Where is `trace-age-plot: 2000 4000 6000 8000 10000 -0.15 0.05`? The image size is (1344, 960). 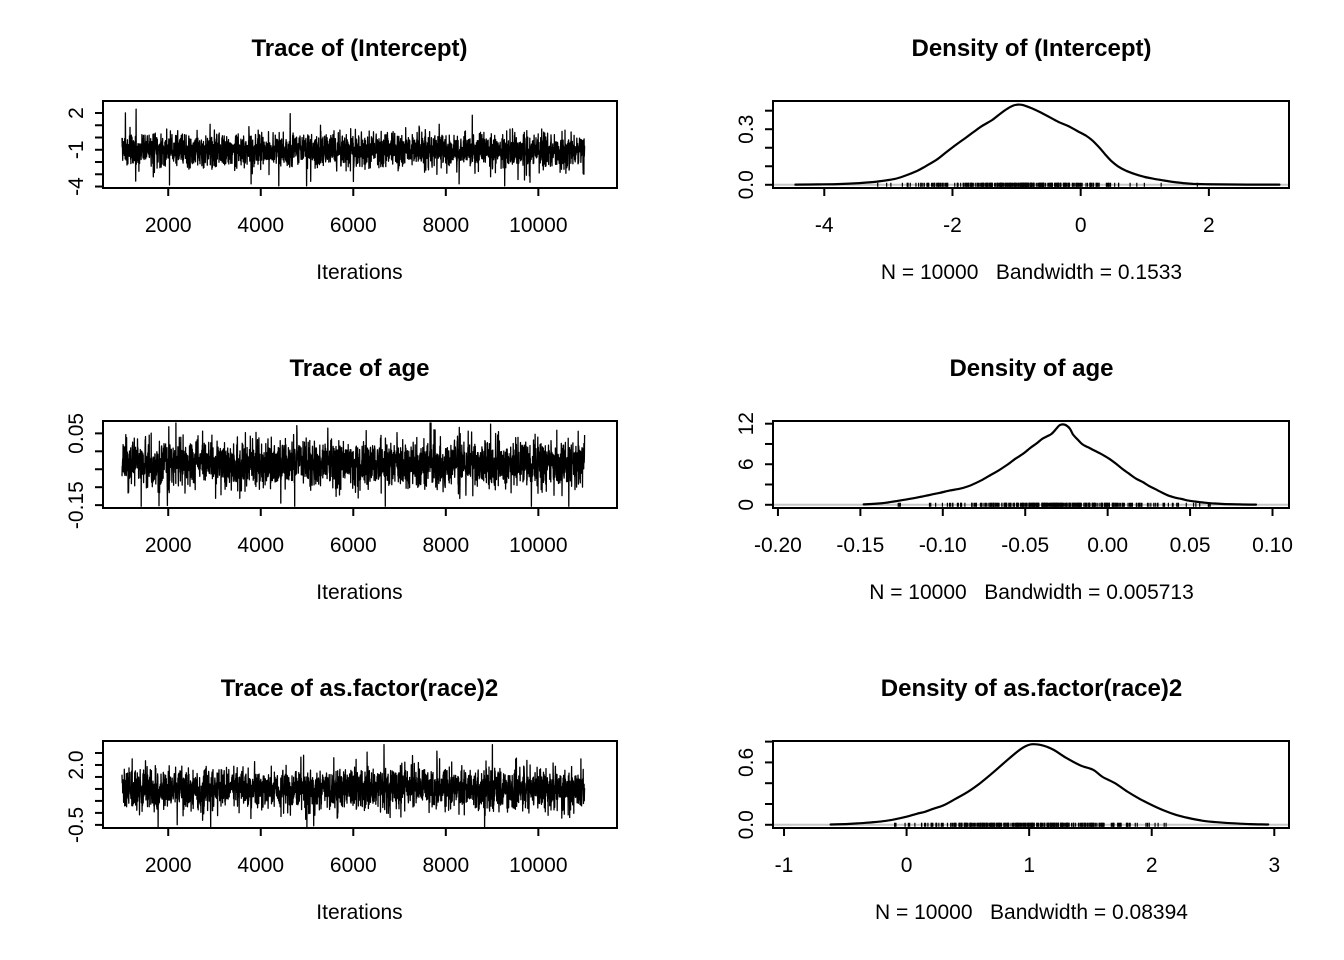 trace-age-plot: 2000 4000 6000 8000 10000 -0.15 0.05 is located at coordinates (341, 485).